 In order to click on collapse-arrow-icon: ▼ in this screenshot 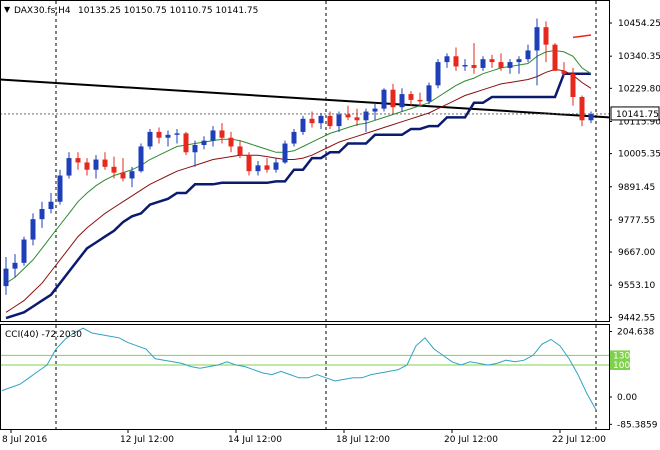, I will do `click(7, 9)`.